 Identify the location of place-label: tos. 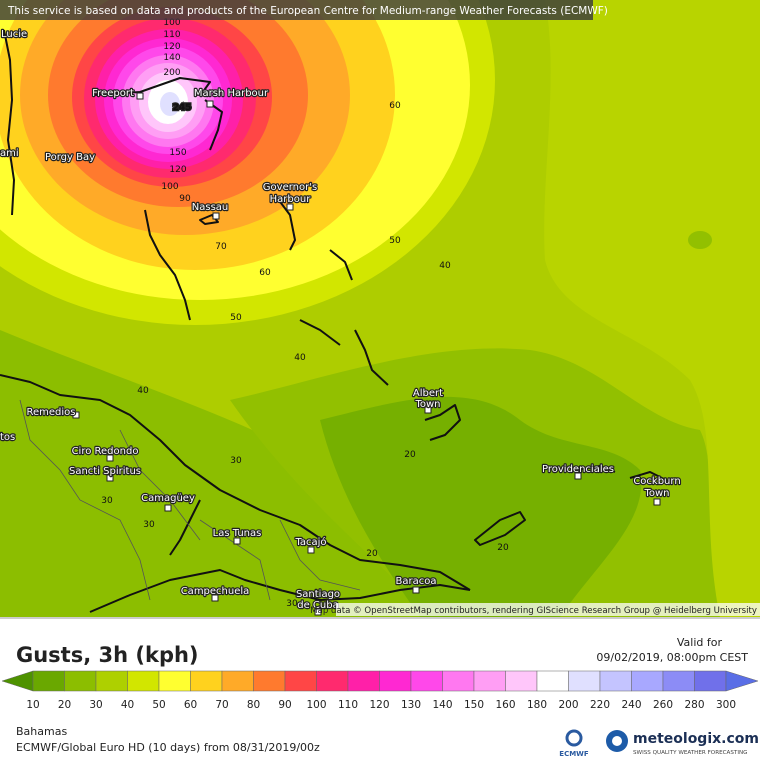
(7, 437).